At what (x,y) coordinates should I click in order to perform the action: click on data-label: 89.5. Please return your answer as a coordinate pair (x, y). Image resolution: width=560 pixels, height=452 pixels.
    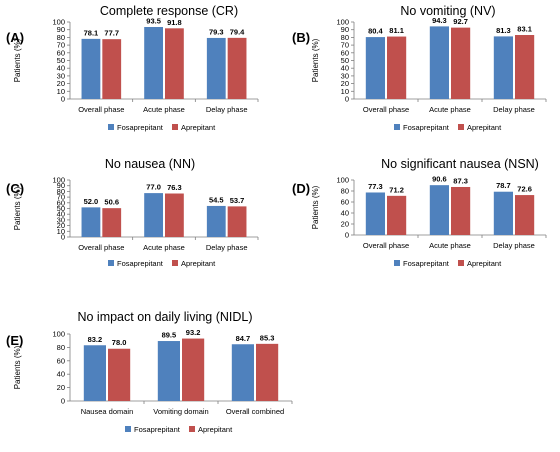
    Looking at the image, I should click on (169, 335).